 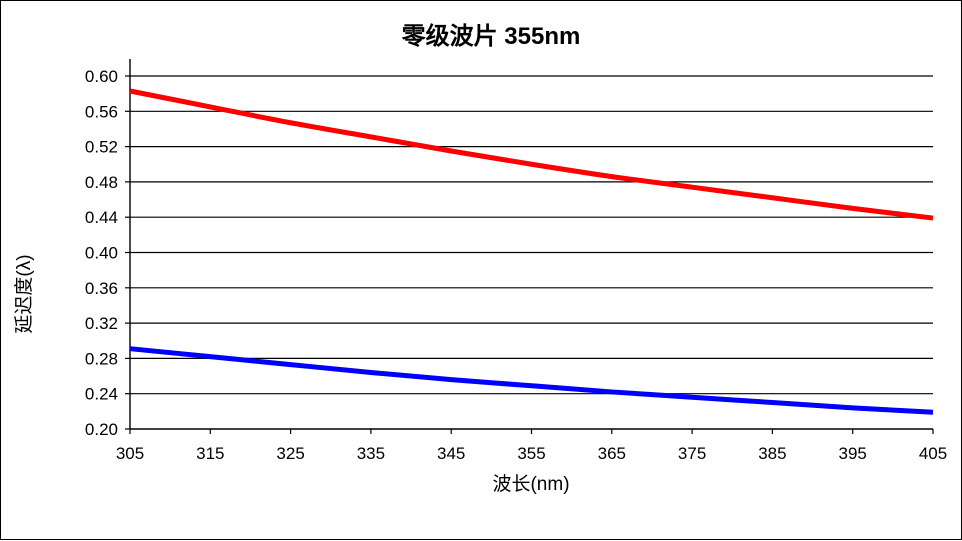 What do you see at coordinates (772, 453) in the screenshot?
I see `x-tick-label: 385` at bounding box center [772, 453].